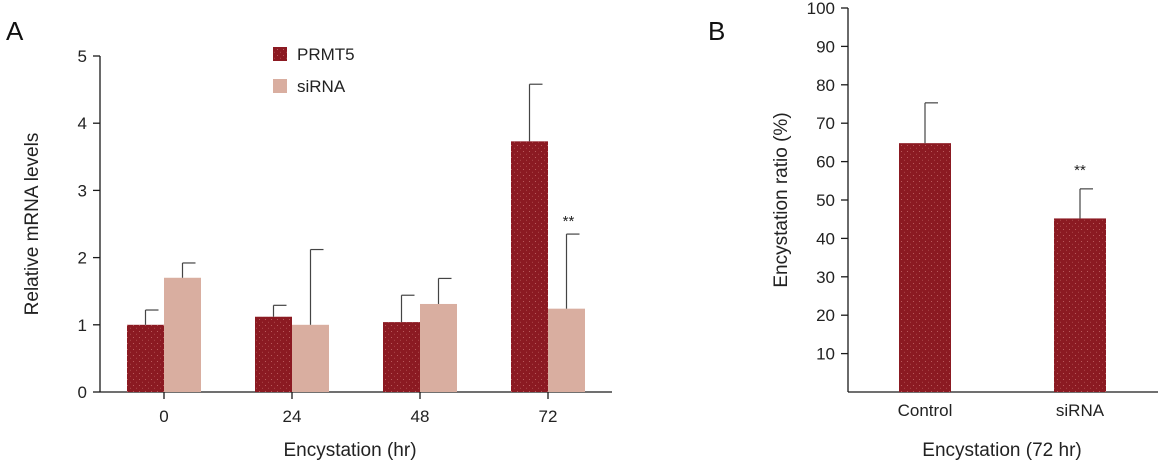  I want to click on significance-marker-b: **, so click(1080, 170).